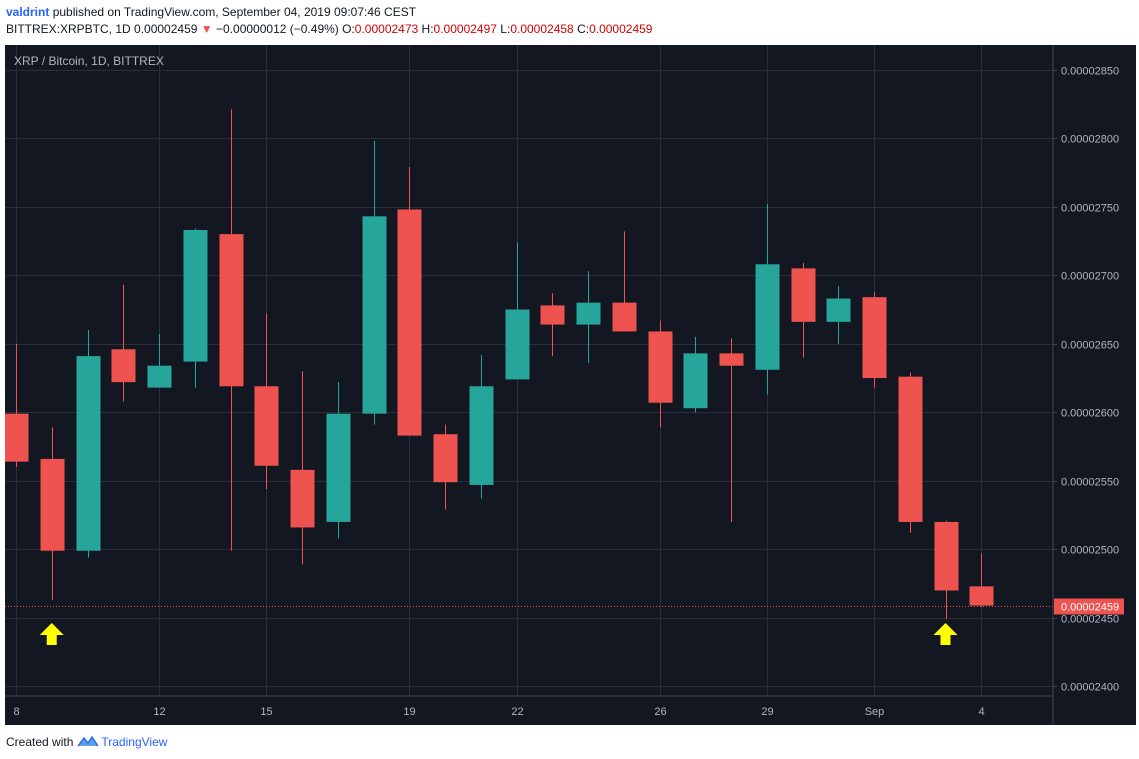  I want to click on time-axis: 8 12 15 19 22 26 29 Sep 4, so click(498, 712).